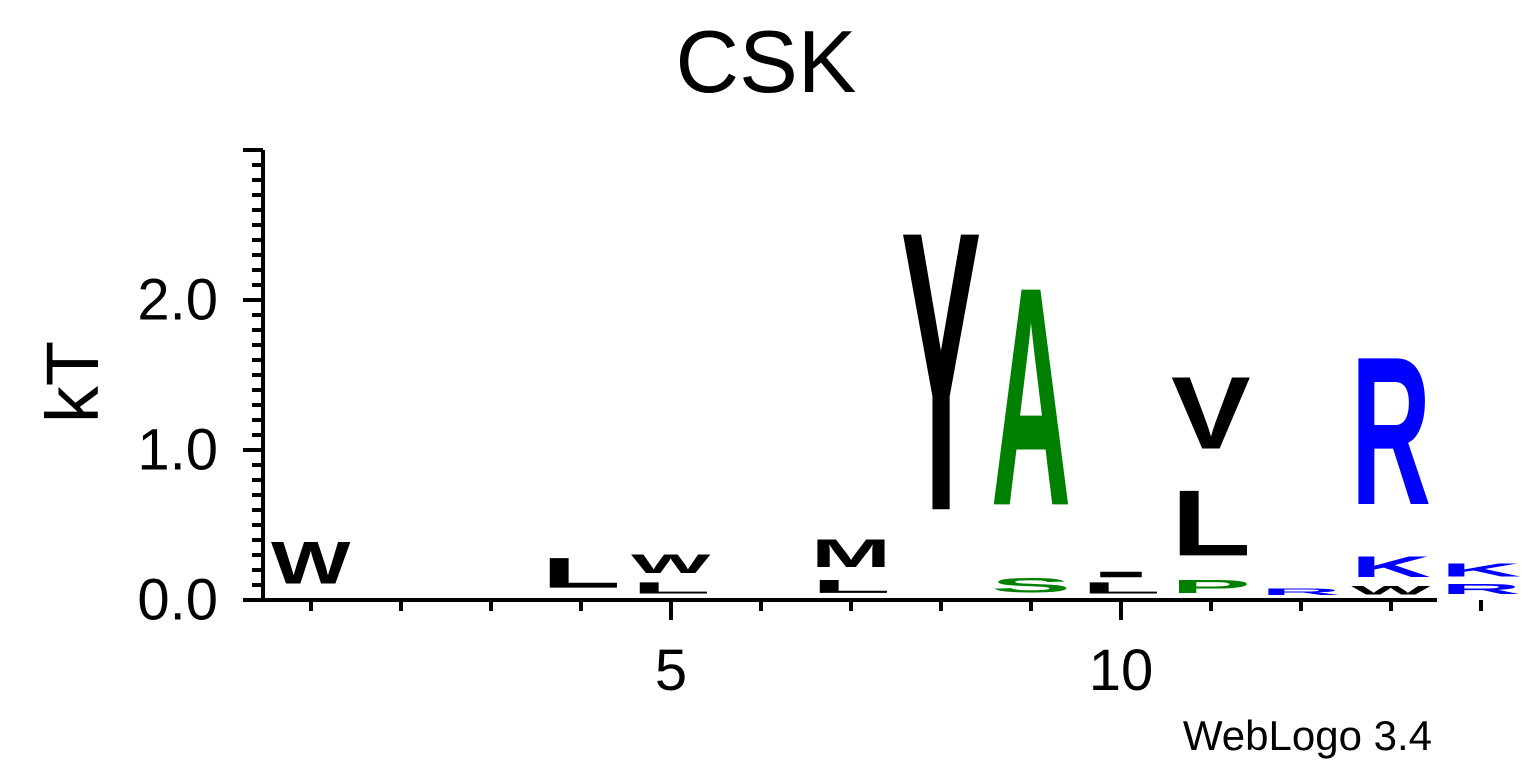 This screenshot has height=767, width=1533. Describe the element at coordinates (177, 300) in the screenshot. I see `y-tick-label-2: 2.0` at that location.